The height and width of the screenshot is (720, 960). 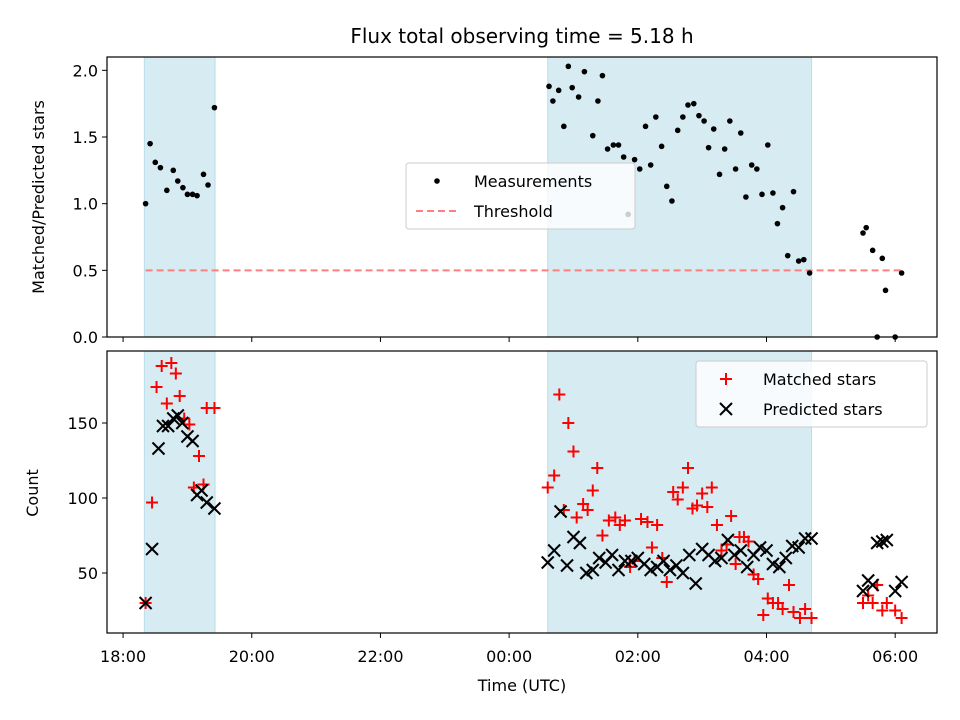 I want to click on legend-threshold-label: Threshold, so click(x=513, y=211).